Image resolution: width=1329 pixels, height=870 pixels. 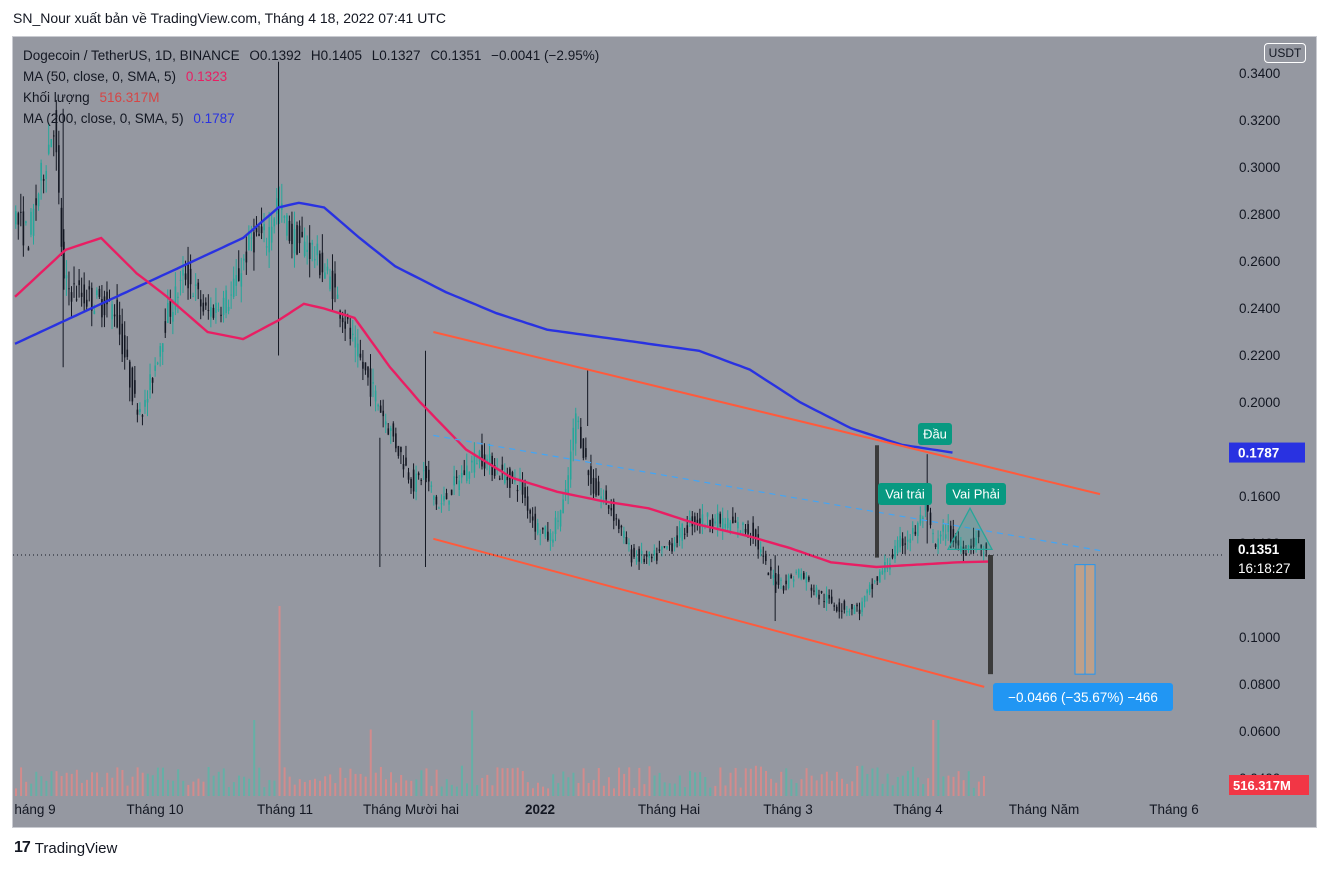 What do you see at coordinates (275, 55) in the screenshot?
I see `legend-open: O0.1392` at bounding box center [275, 55].